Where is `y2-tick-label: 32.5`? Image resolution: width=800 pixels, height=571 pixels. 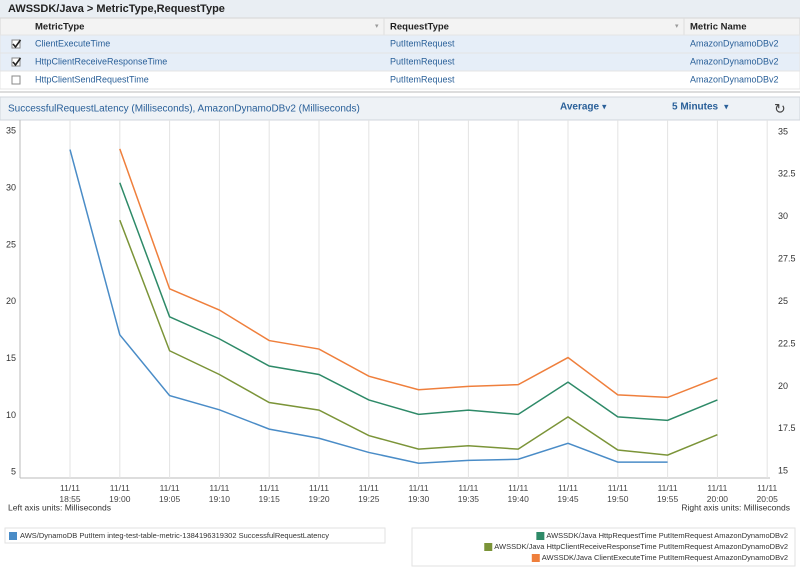 y2-tick-label: 32.5 is located at coordinates (787, 174).